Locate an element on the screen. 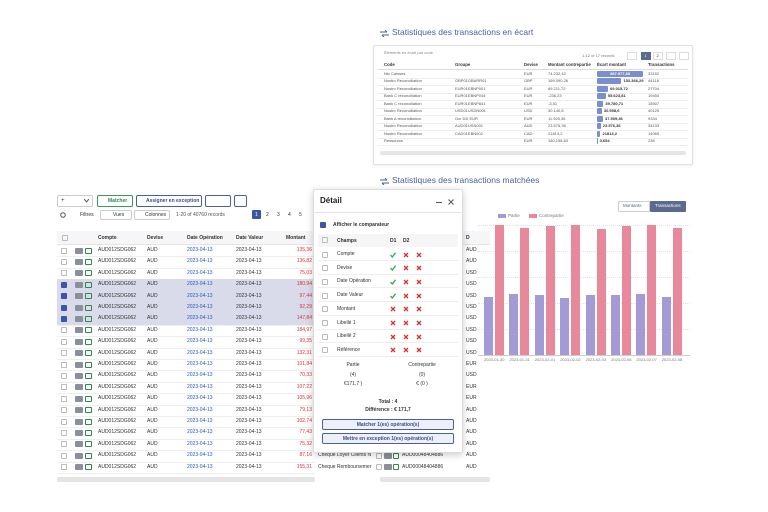 The width and height of the screenshot is (768, 512). dropdown-label: + is located at coordinates (63, 201).